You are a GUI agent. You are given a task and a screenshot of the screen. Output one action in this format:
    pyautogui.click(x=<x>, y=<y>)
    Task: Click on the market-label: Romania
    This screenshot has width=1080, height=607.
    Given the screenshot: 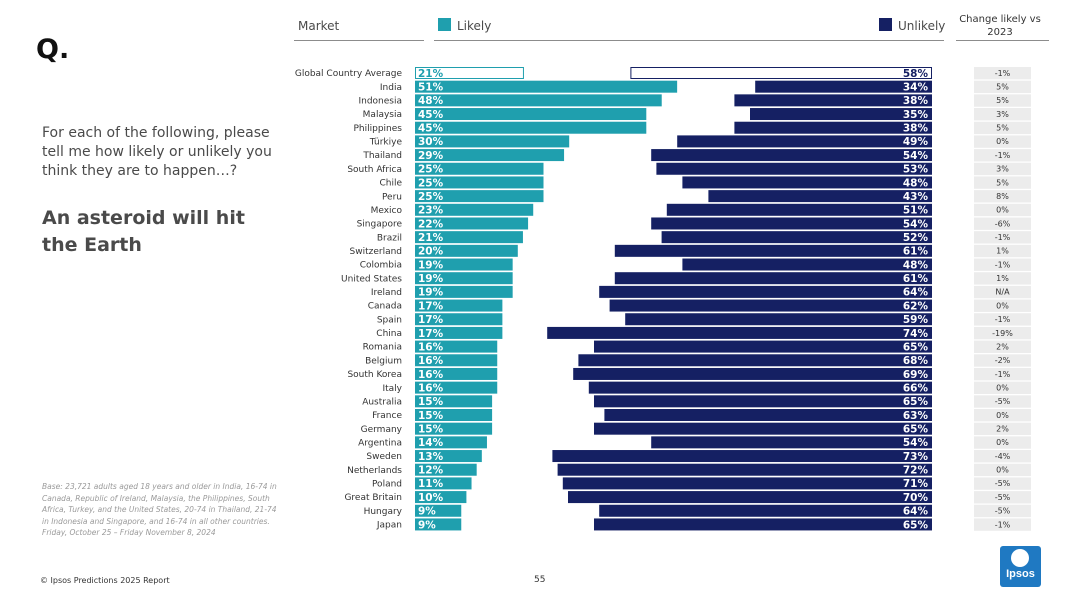 What is the action you would take?
    pyautogui.click(x=382, y=348)
    